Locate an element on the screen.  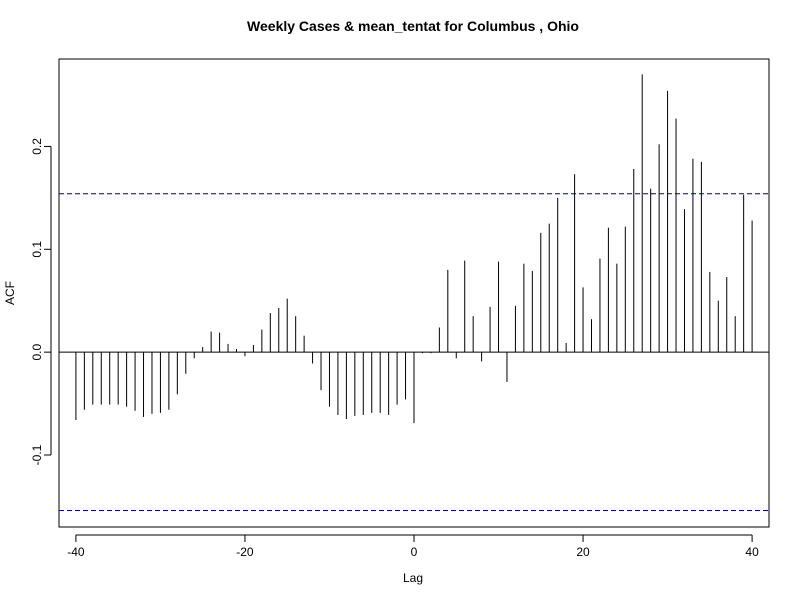
x-tick-label: 0 is located at coordinates (414, 552).